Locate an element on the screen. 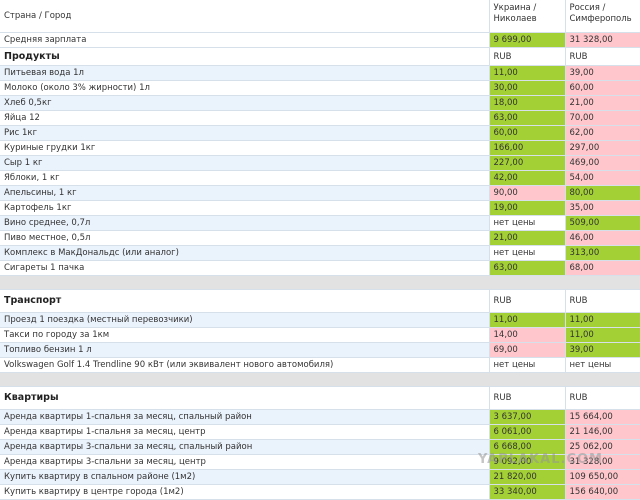 This screenshot has height=500, width=640. price-ukraine: 90,00 is located at coordinates (527, 193).